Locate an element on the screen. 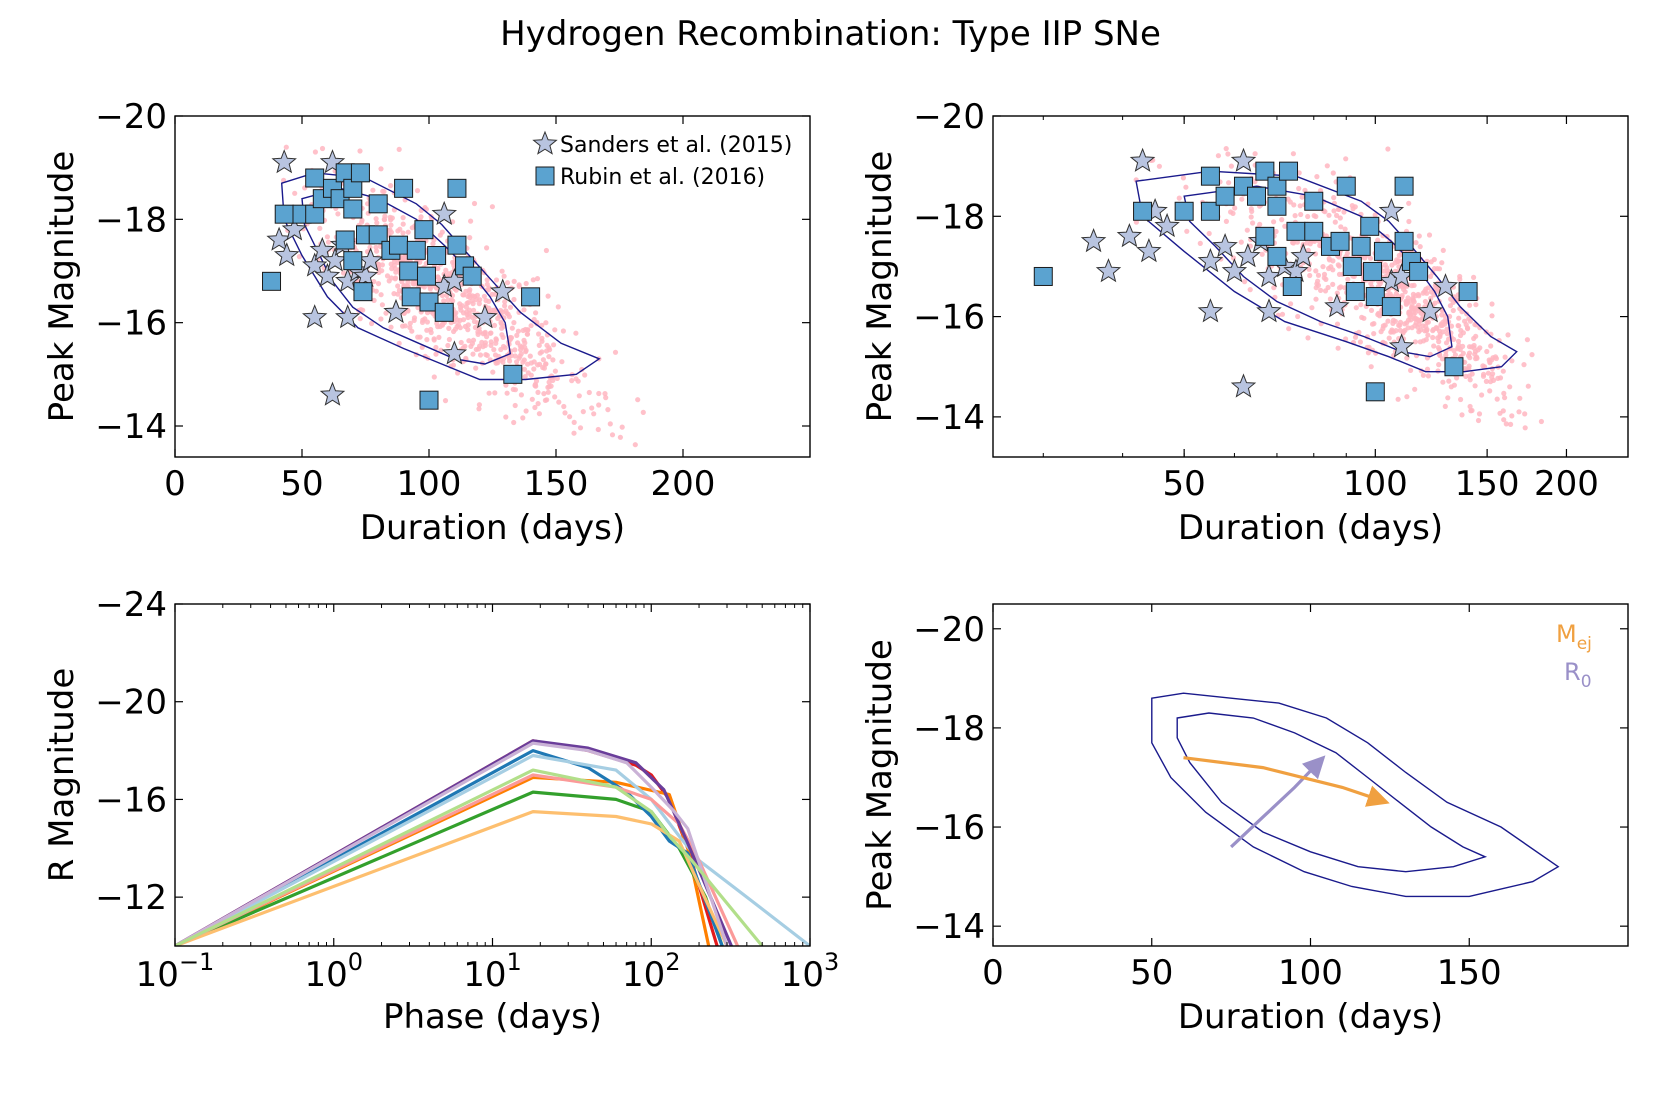 This screenshot has width=1661, height=1107. legend-rubin-label: Rubin et al. (2016) is located at coordinates (662, 177).